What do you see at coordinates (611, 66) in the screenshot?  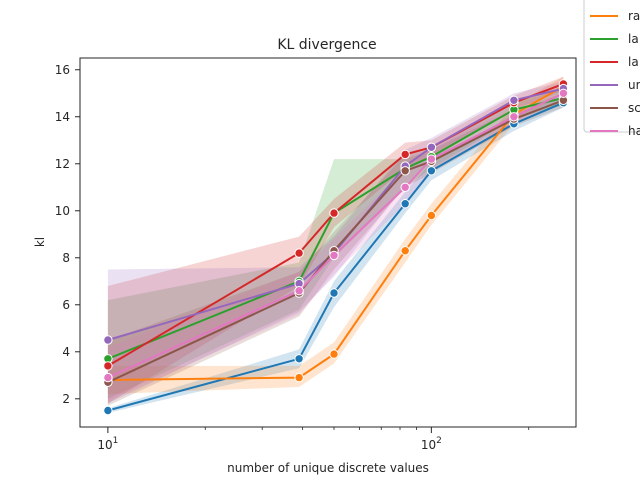 I see `legend-frame` at bounding box center [611, 66].